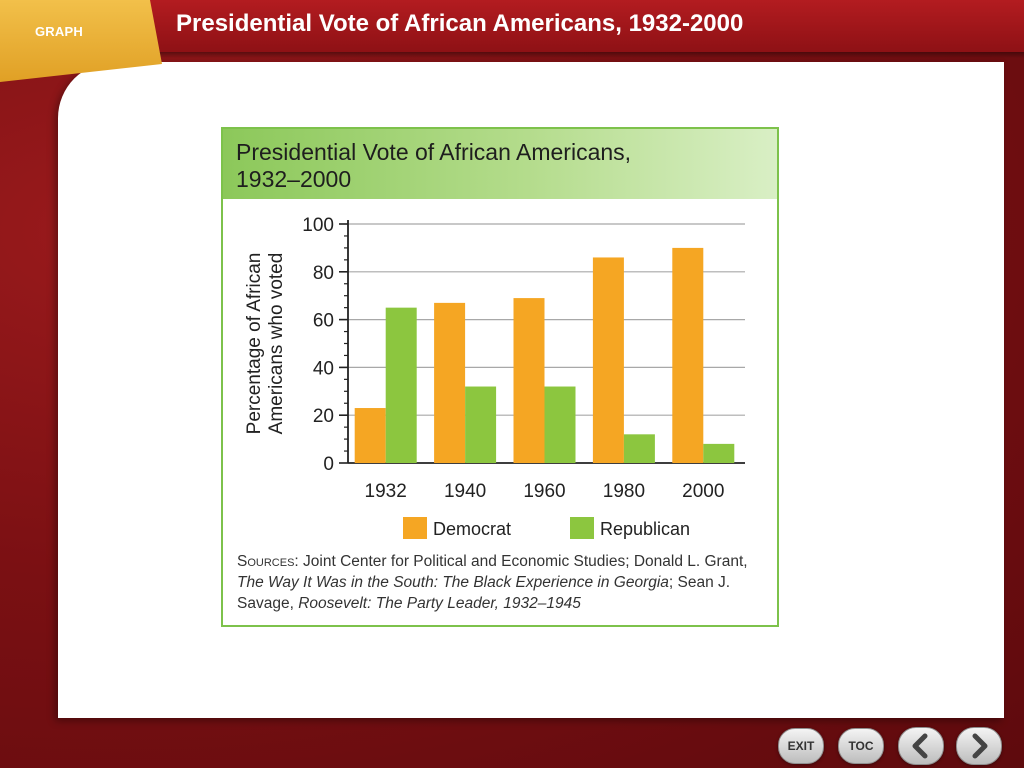 The width and height of the screenshot is (1024, 768). I want to click on exit-button-label: EXIT, so click(801, 746).